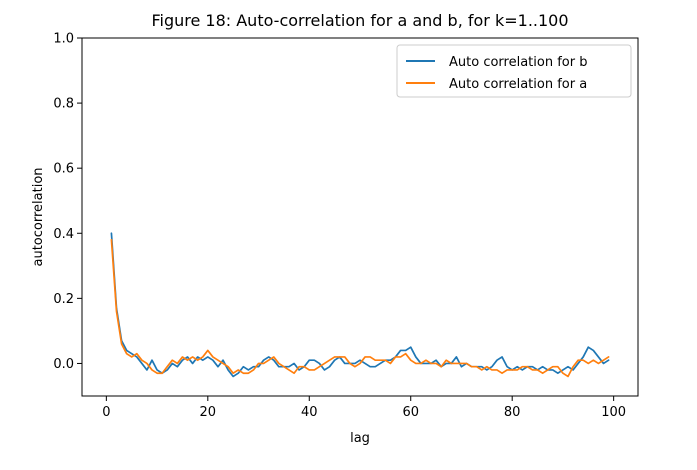 The height and width of the screenshot is (470, 697). Describe the element at coordinates (518, 84) in the screenshot. I see `legend-label: Auto correlation for a` at that location.